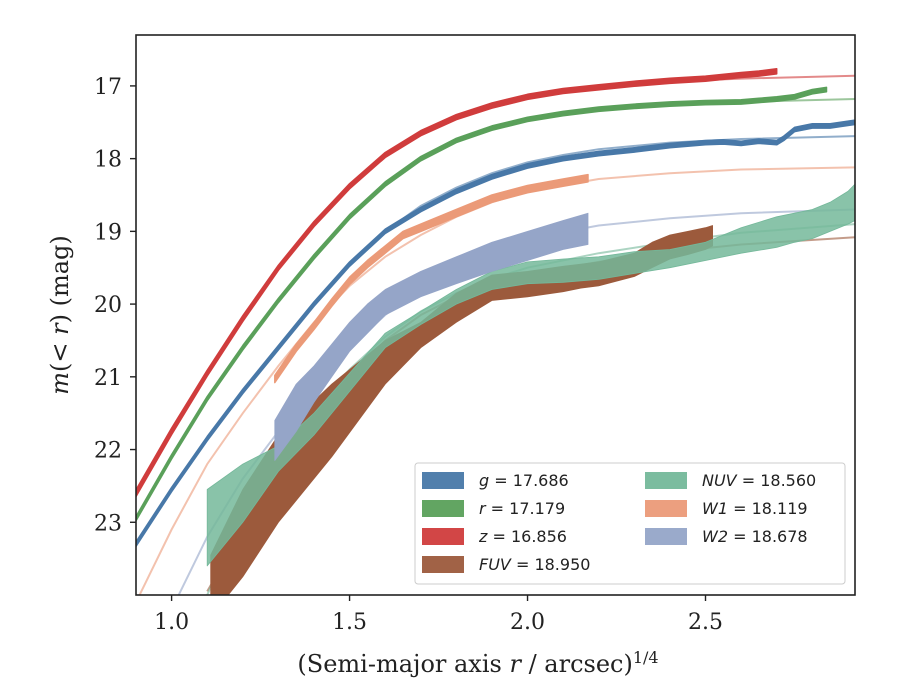  I want to click on data-band-w2, so click(431, 336).